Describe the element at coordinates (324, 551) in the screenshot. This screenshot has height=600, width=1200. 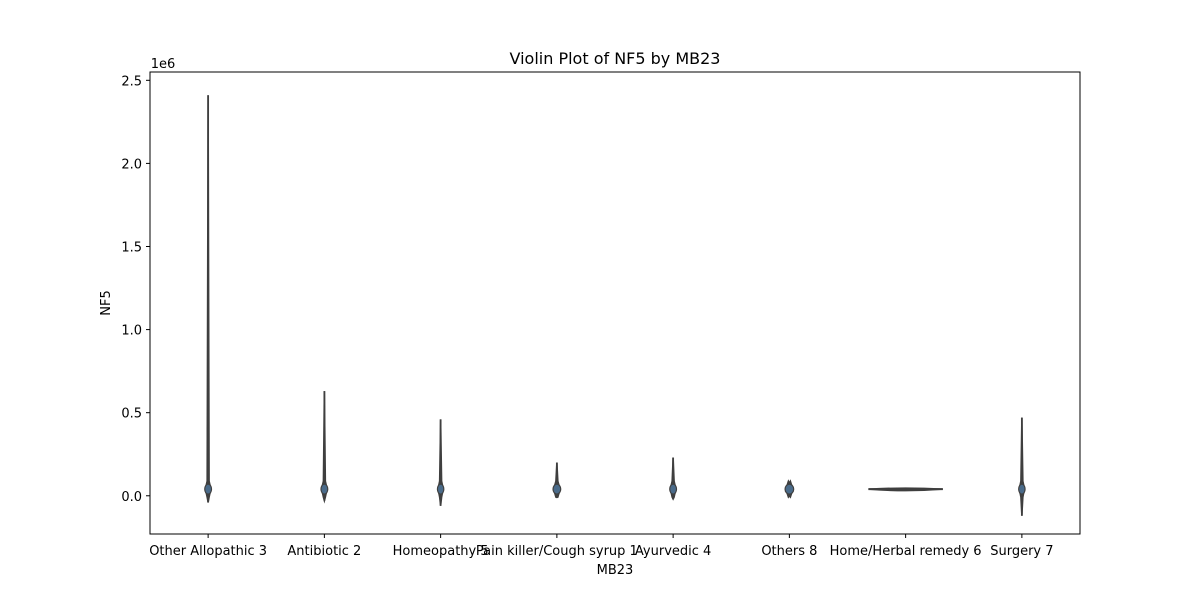
I see `x-tick-label: Antibiotic 2` at that location.